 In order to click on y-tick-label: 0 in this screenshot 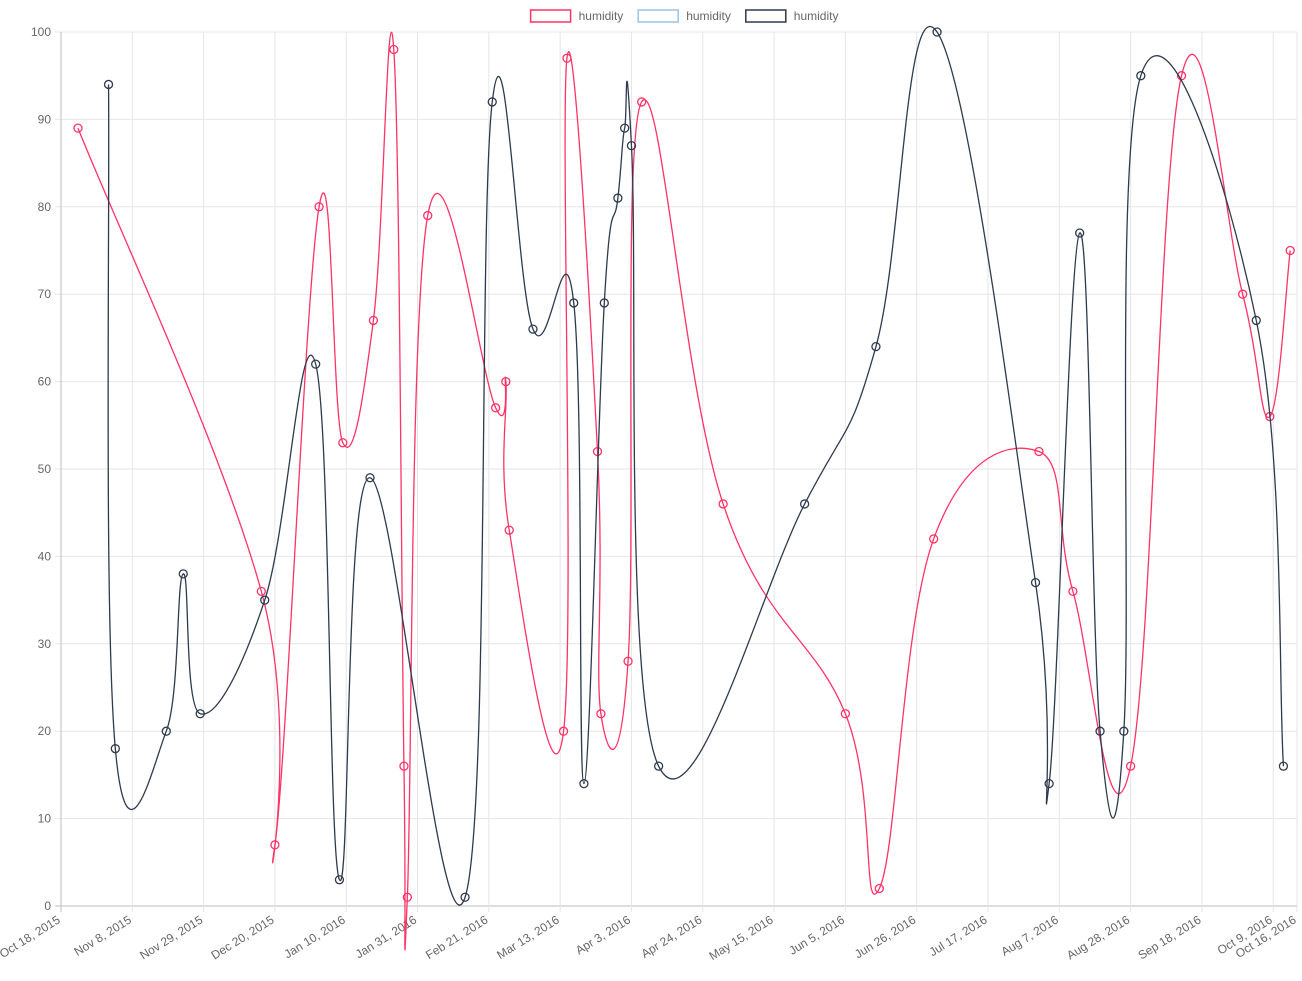, I will do `click(47, 906)`.